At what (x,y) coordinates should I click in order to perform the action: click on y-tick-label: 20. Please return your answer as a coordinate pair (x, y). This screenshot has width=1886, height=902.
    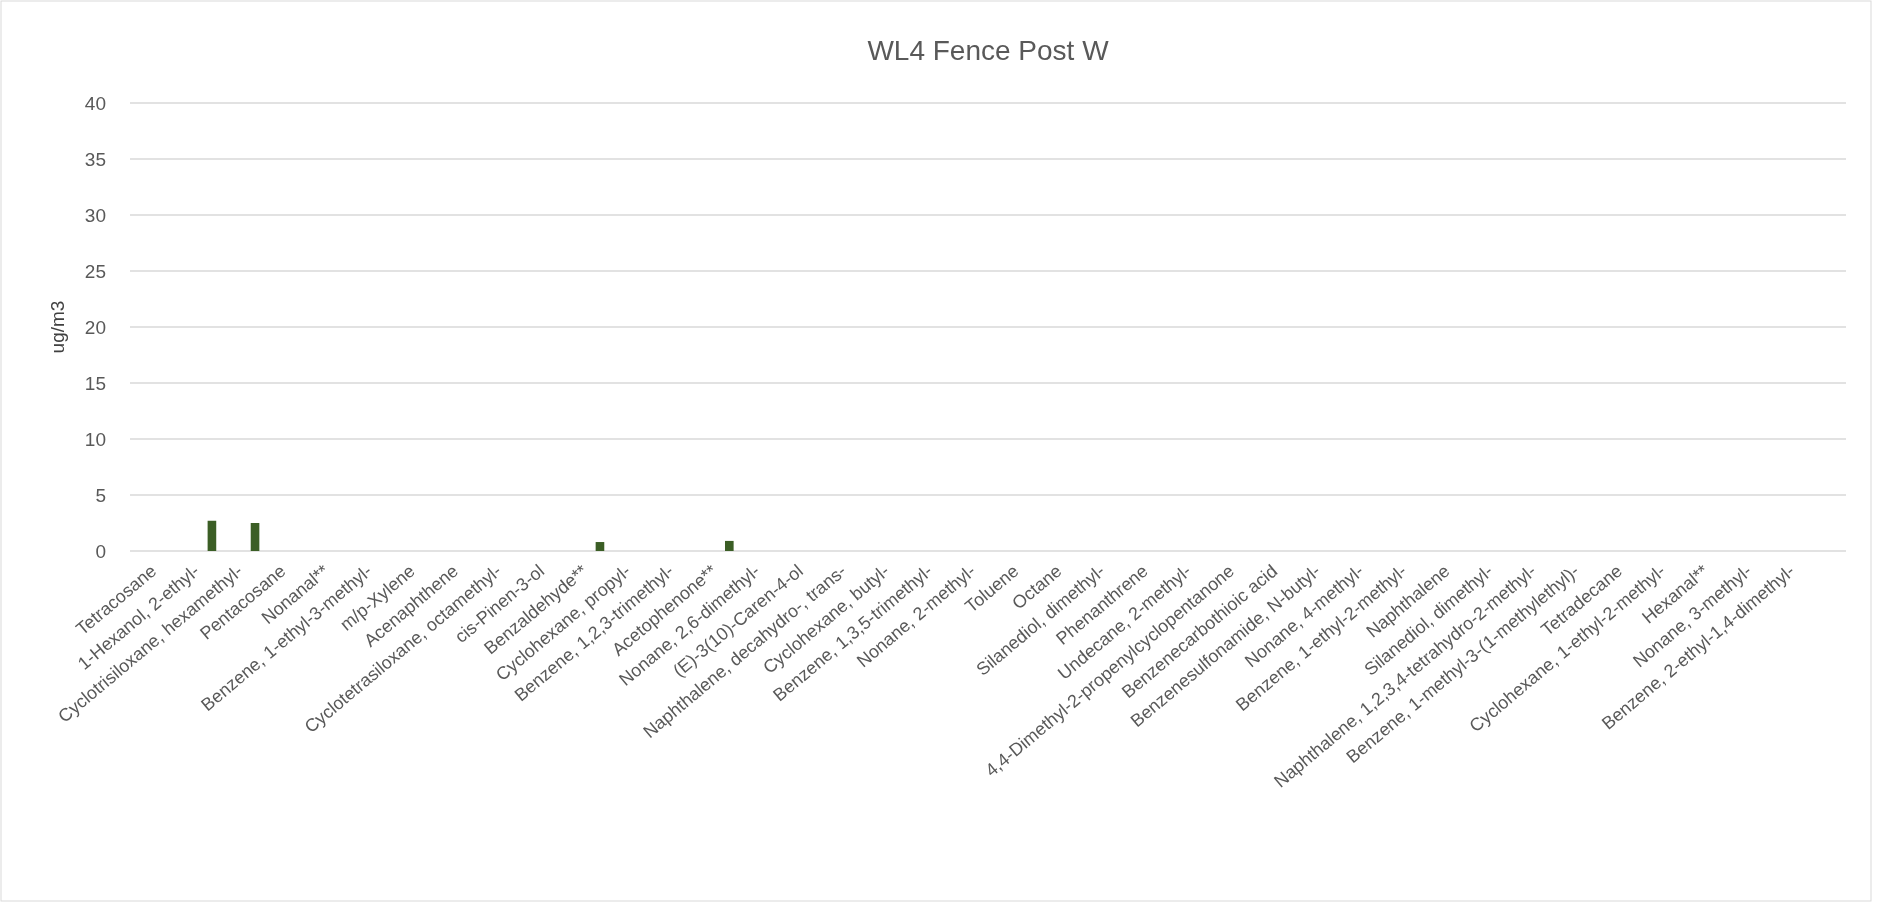
    Looking at the image, I should click on (95, 327).